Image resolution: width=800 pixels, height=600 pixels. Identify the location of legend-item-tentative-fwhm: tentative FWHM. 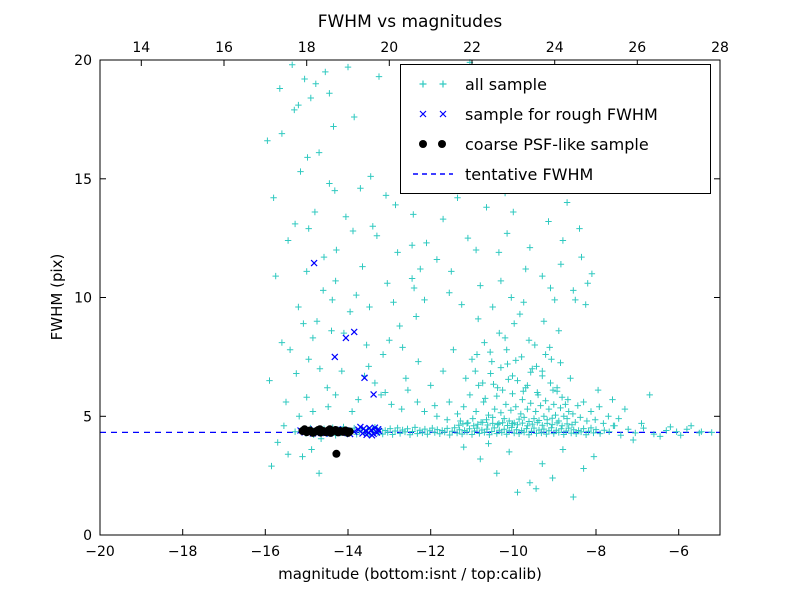
(555, 174).